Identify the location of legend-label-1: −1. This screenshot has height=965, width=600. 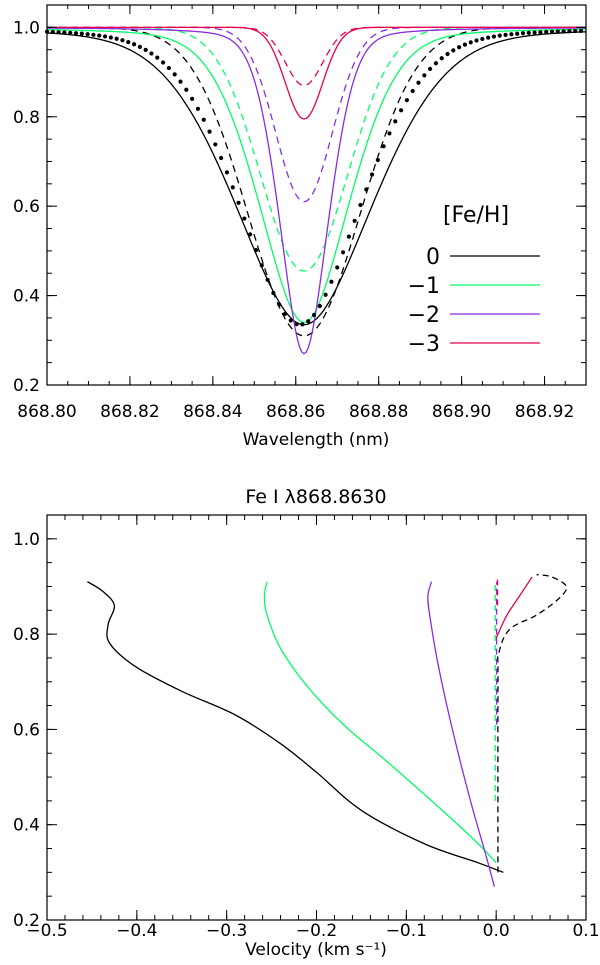
(424, 286).